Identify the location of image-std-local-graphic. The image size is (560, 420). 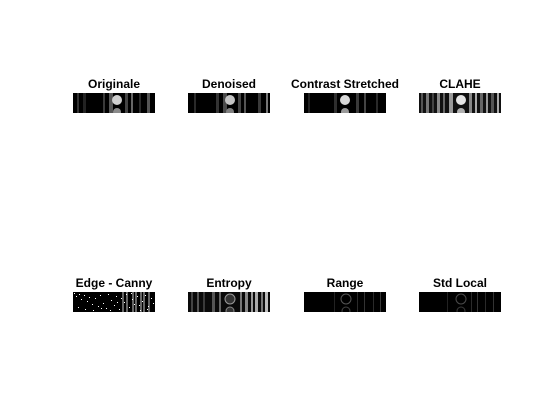
(460, 302).